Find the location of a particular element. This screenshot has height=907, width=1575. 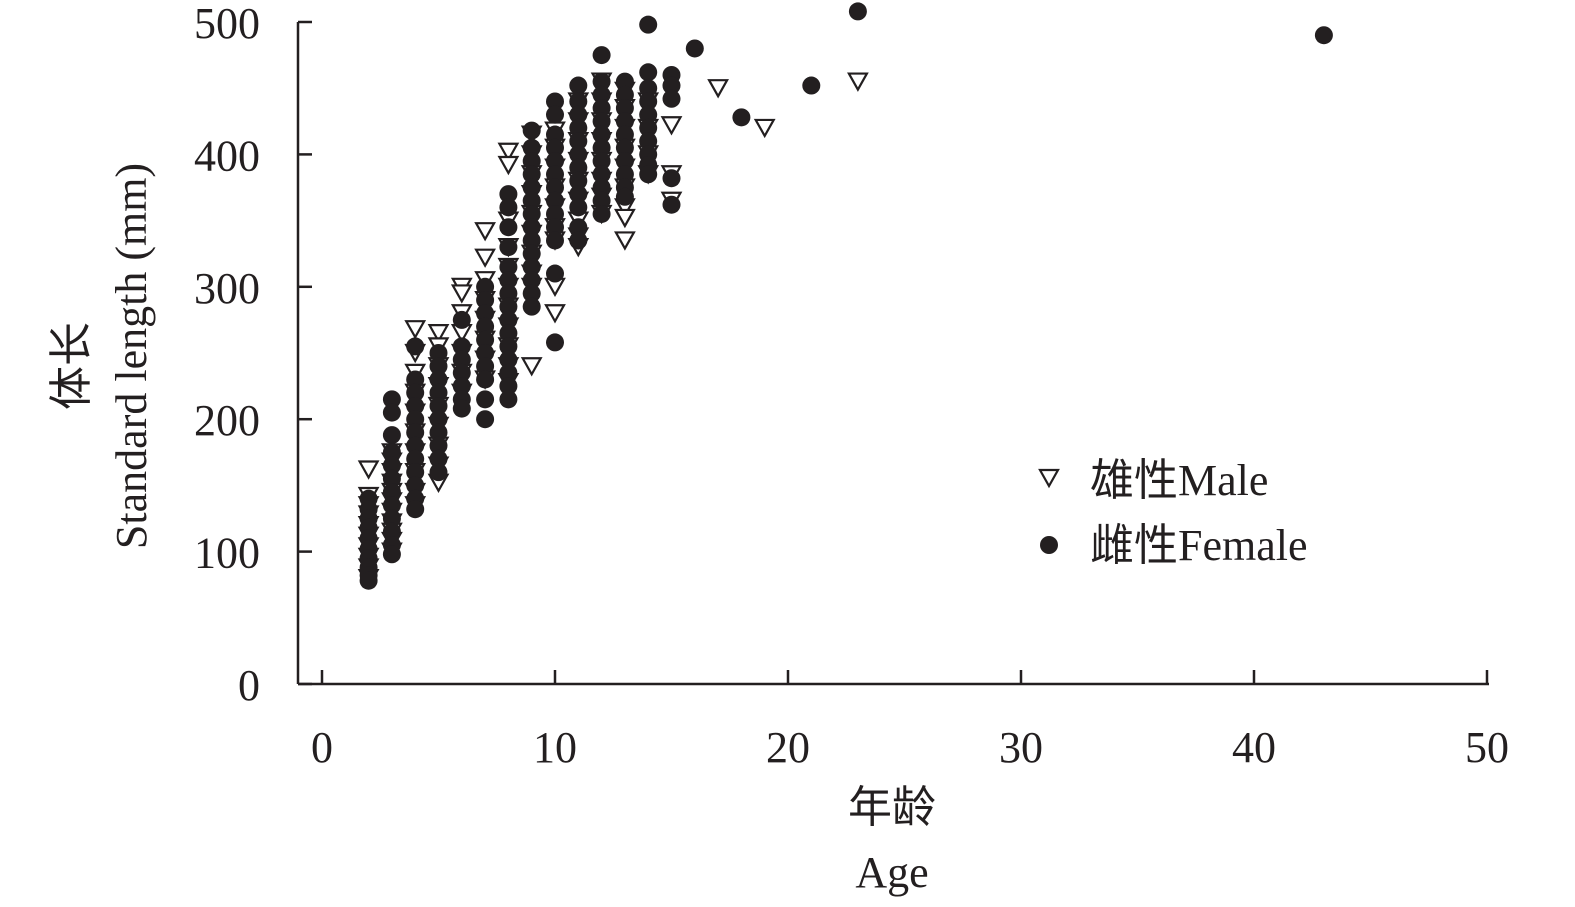

y-axis-title-cn: 体长 is located at coordinates (71, 366).